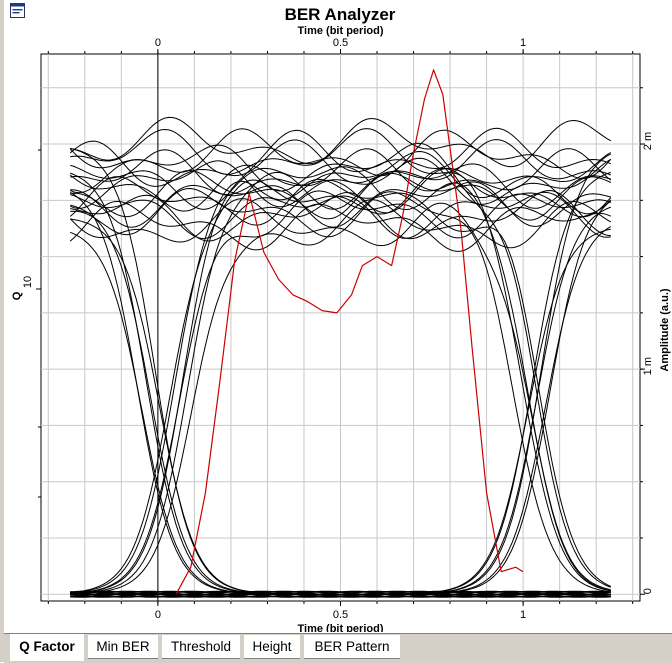 The image size is (672, 663). Describe the element at coordinates (648, 141) in the screenshot. I see `amplitude-tick-label: 2 m` at that location.